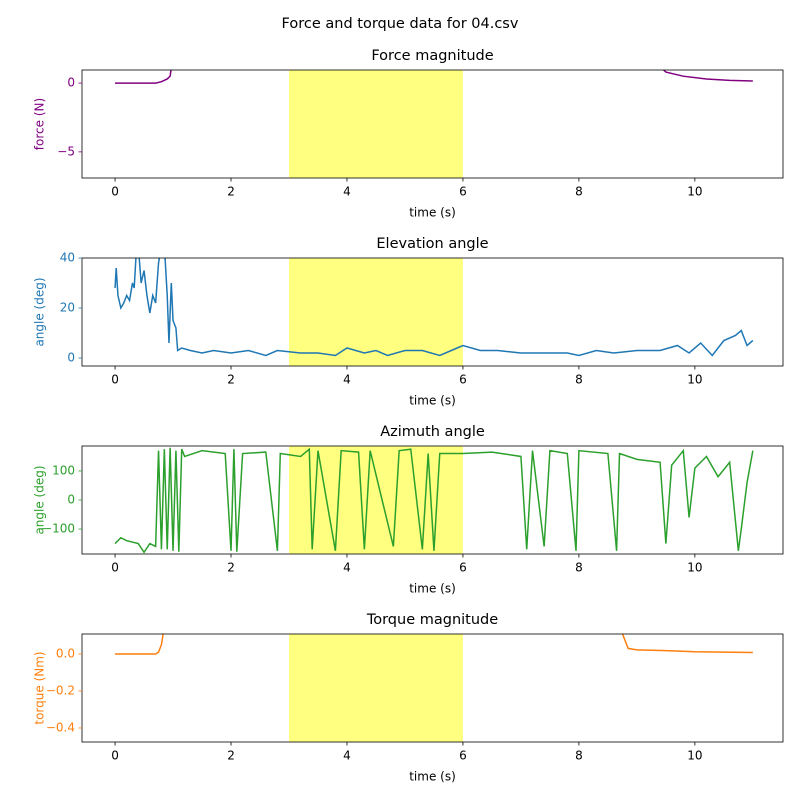 Image resolution: width=800 pixels, height=800 pixels. Describe the element at coordinates (66, 151) in the screenshot. I see `y-tick-label: −5` at that location.